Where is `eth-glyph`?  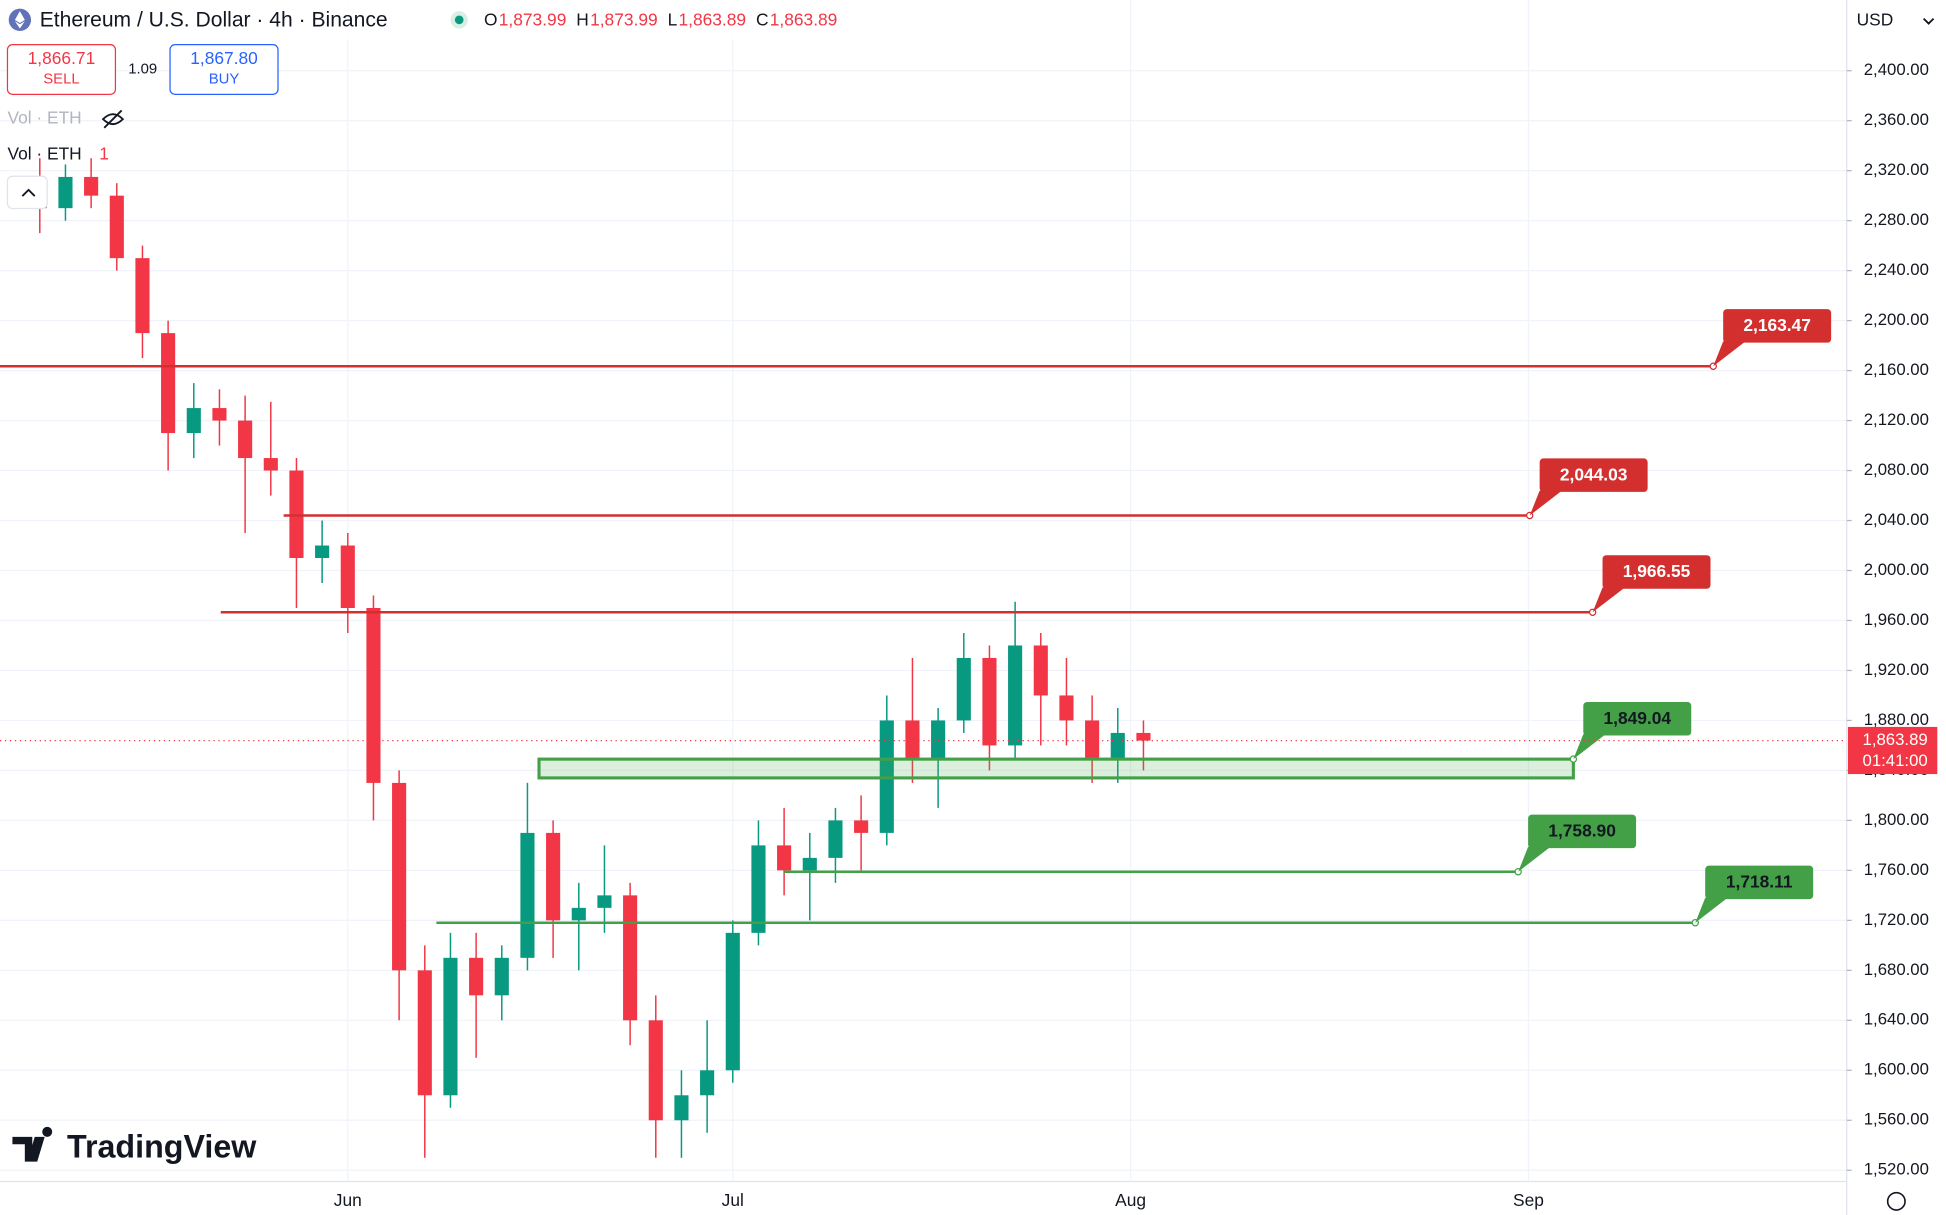 eth-glyph is located at coordinates (19, 20).